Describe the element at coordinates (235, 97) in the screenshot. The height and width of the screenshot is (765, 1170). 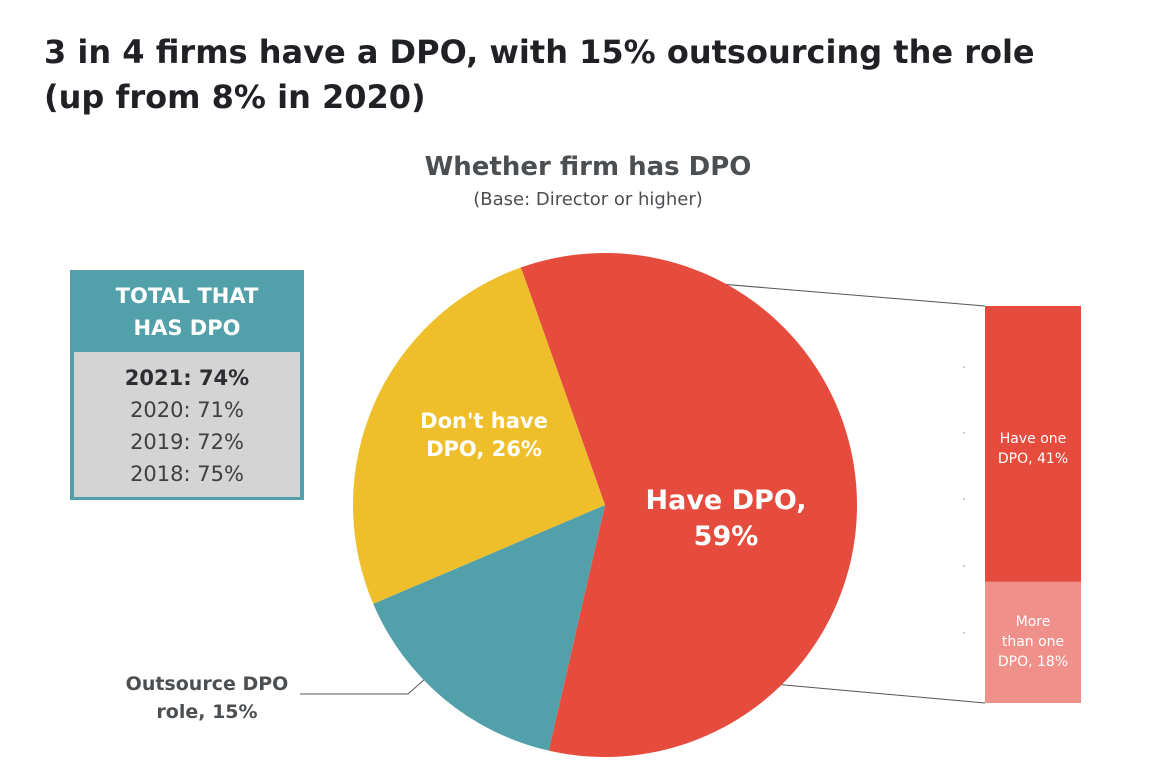
I see `headline-line-2: (up from 8% in 2020)` at that location.